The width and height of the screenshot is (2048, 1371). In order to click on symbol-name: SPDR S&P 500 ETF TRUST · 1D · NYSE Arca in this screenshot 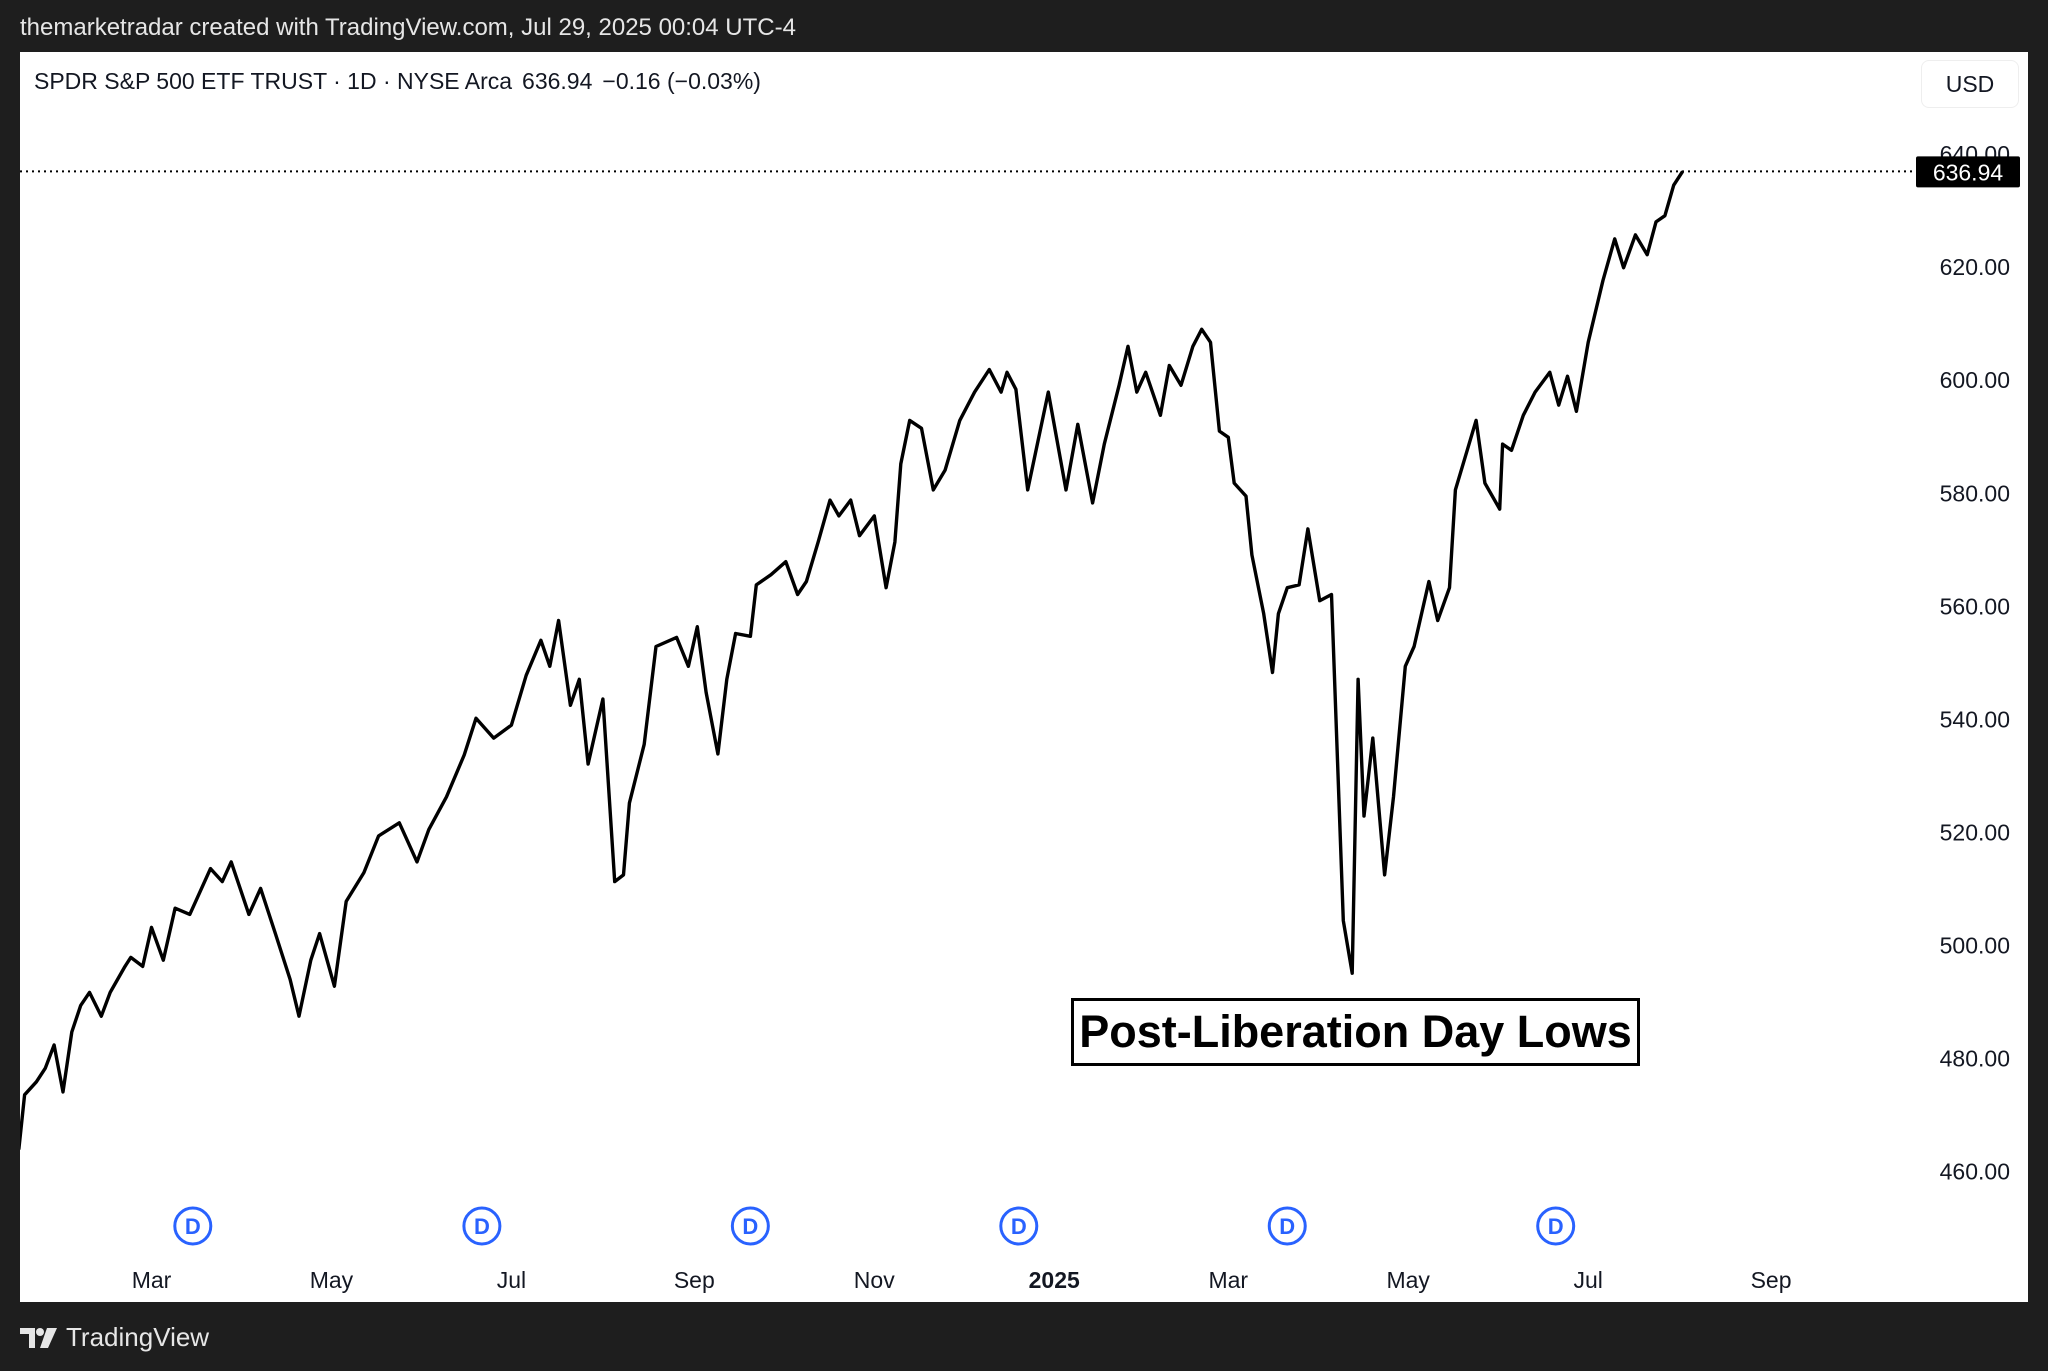, I will do `click(273, 81)`.